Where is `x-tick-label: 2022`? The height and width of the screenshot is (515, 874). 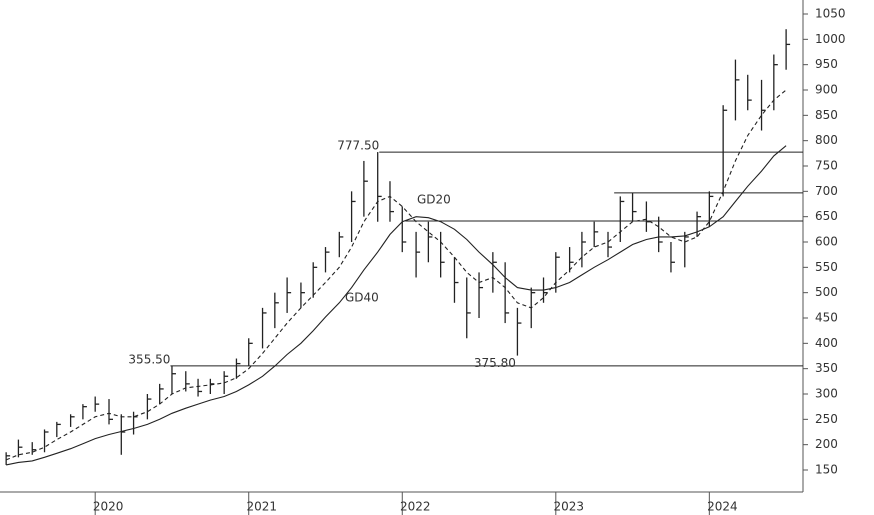
x-tick-label: 2022 is located at coordinates (415, 507).